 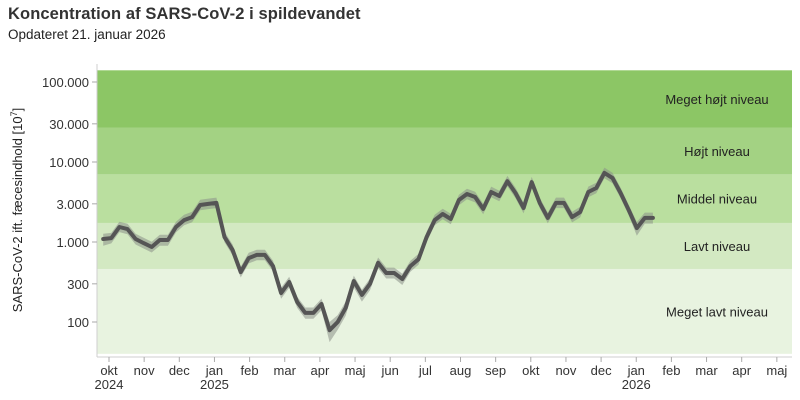 What do you see at coordinates (716, 99) in the screenshot?
I see `band-label: Meget højt niveau` at bounding box center [716, 99].